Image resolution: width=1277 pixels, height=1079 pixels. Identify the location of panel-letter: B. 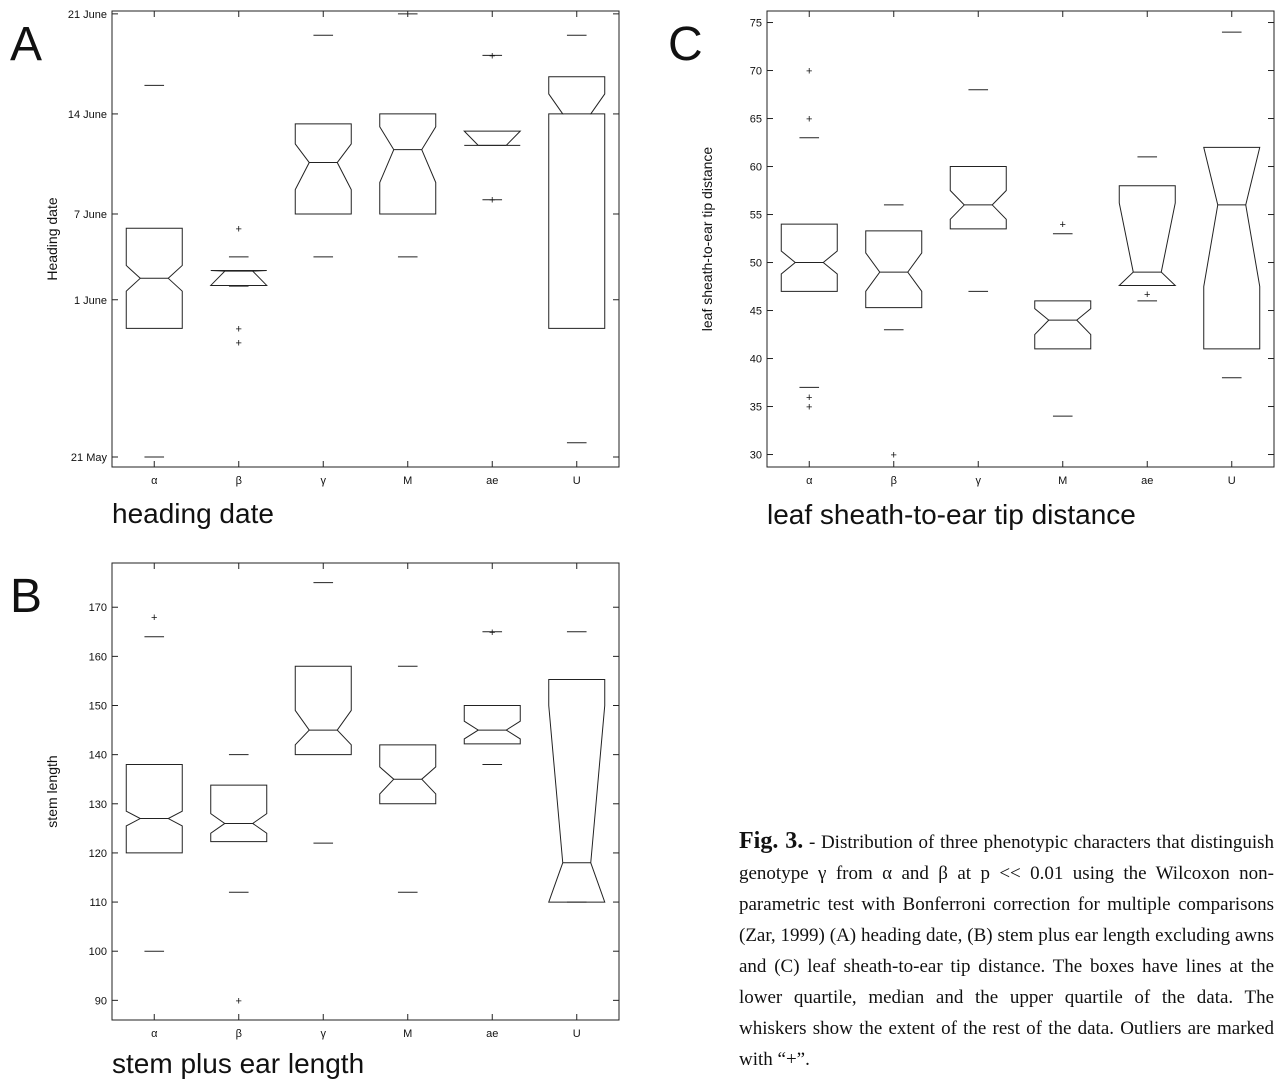
(26, 596).